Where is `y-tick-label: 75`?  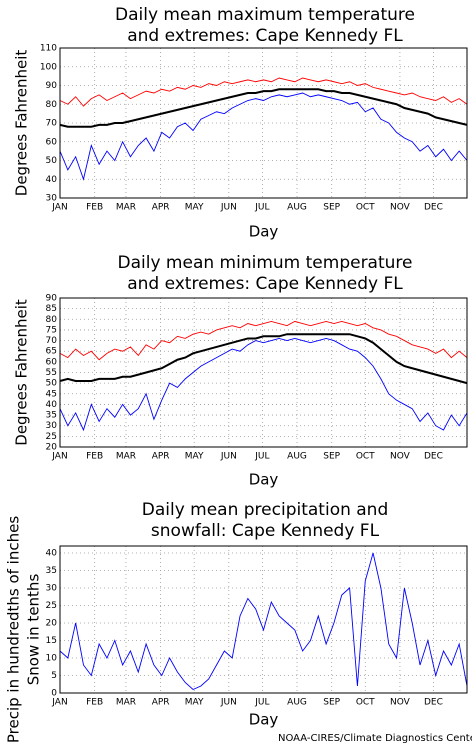
y-tick-label: 75 is located at coordinates (51, 330).